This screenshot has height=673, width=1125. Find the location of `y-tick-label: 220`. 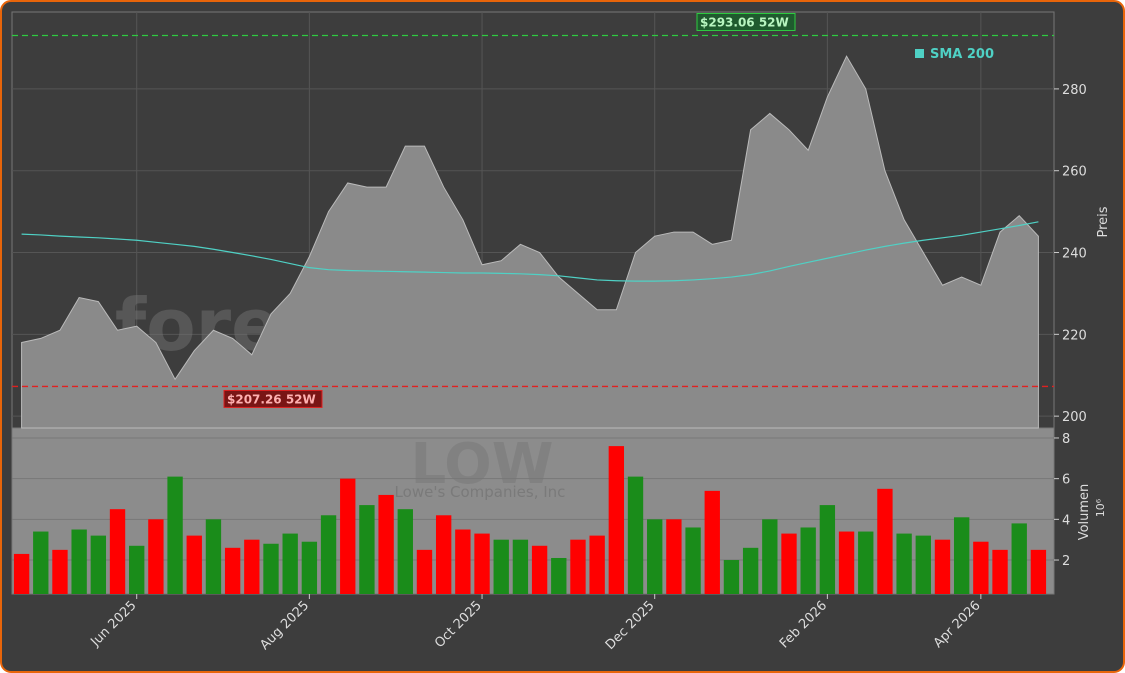

y-tick-label: 220 is located at coordinates (1074, 335).